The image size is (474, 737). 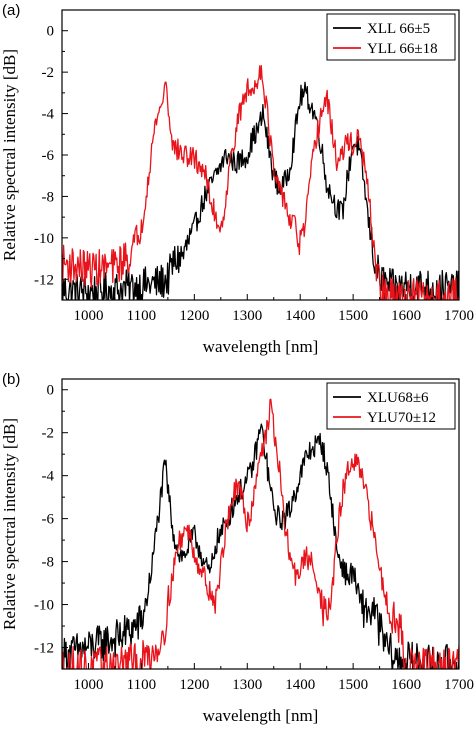 I want to click on legend-entry: XLU68±6, so click(x=398, y=398).